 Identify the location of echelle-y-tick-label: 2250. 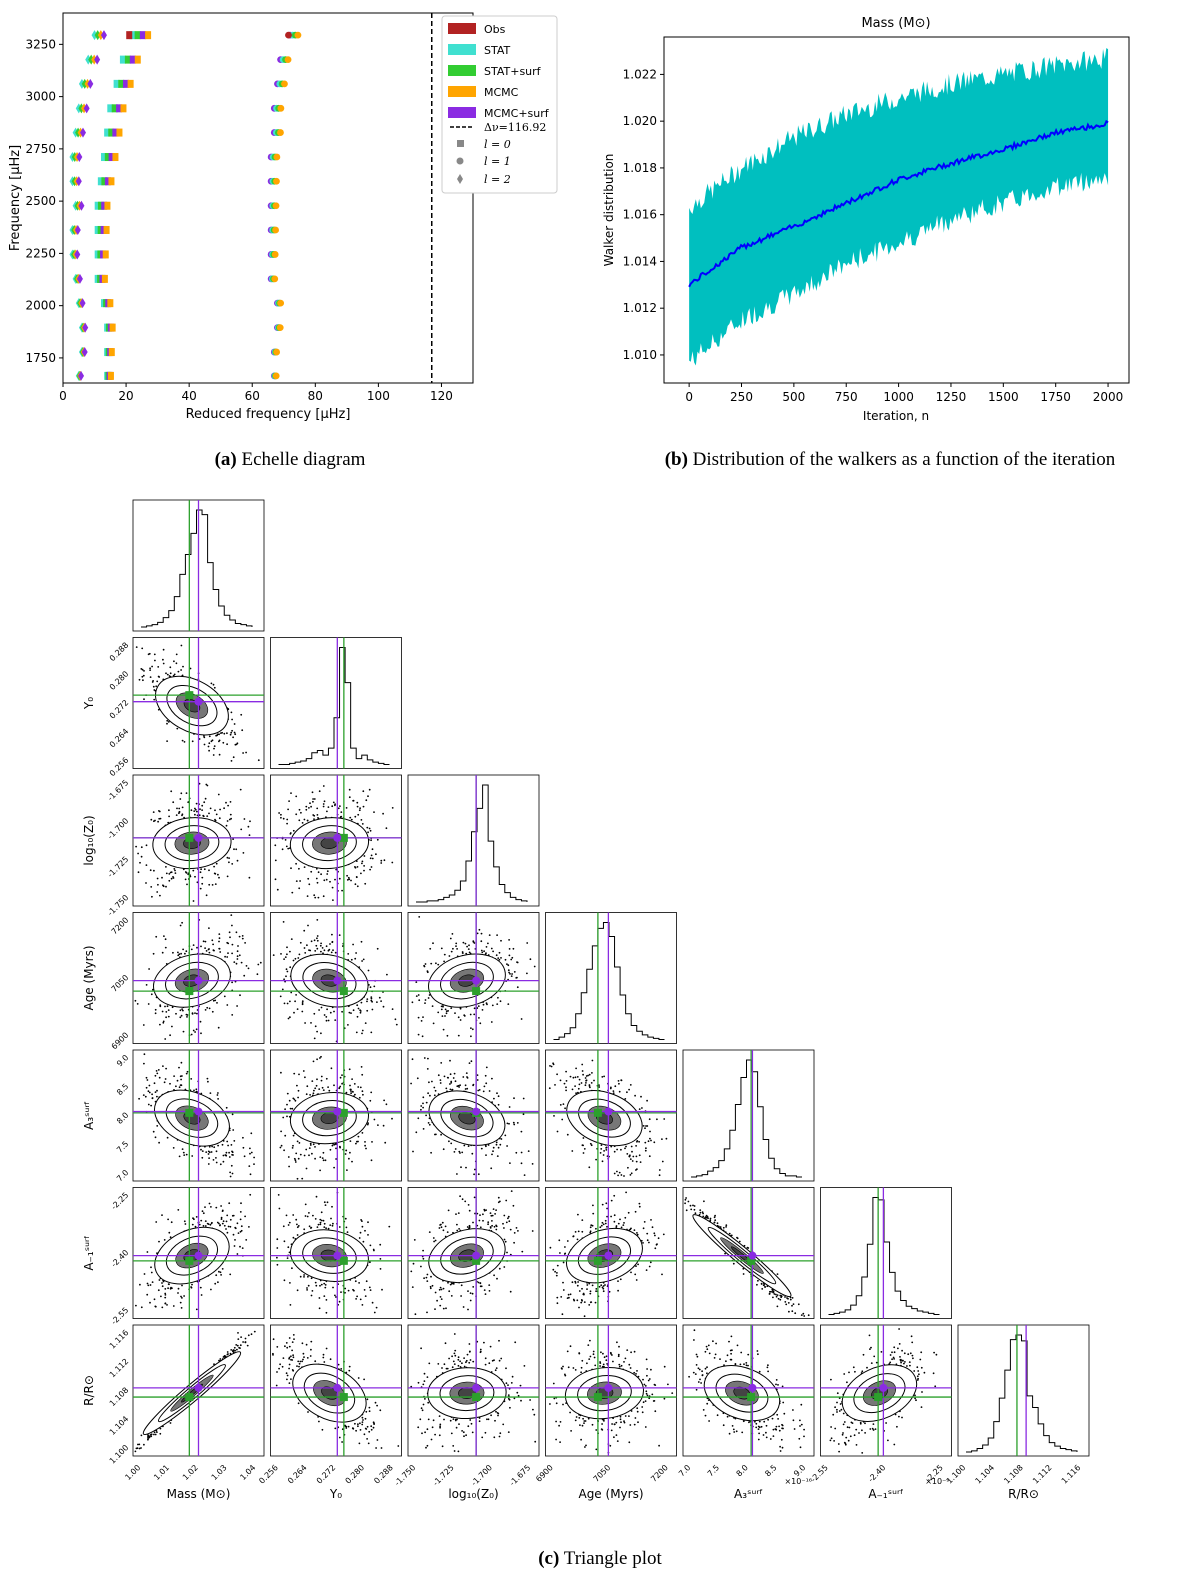
(40, 253).